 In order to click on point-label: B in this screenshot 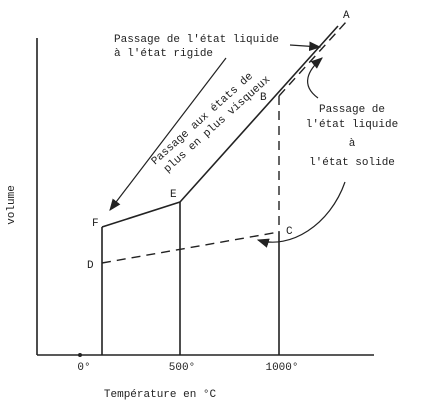, I will do `click(263, 98)`.